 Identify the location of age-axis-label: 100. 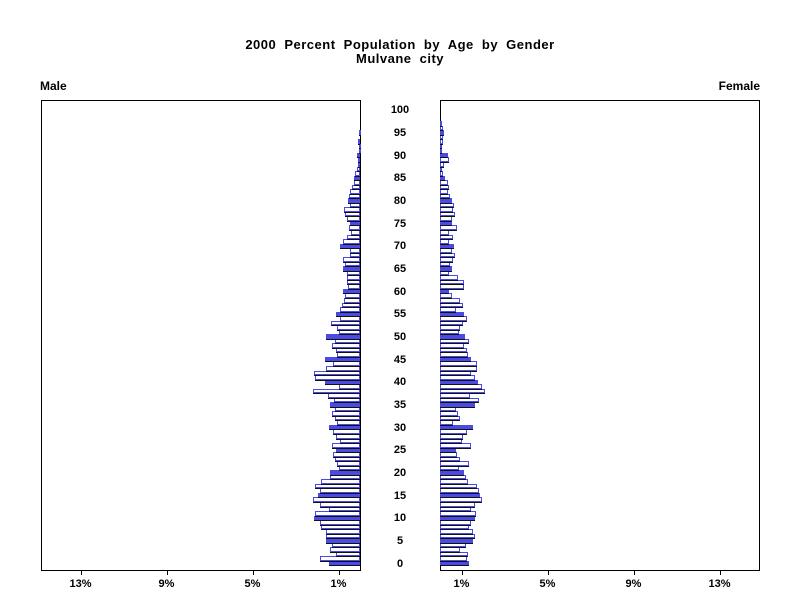
(400, 110).